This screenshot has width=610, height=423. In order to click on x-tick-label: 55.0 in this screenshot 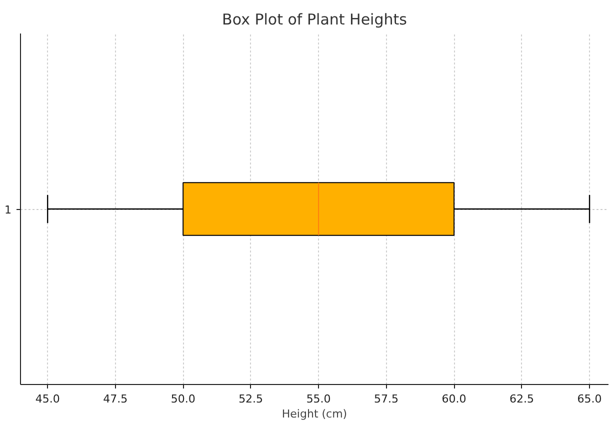, I will do `click(318, 399)`.